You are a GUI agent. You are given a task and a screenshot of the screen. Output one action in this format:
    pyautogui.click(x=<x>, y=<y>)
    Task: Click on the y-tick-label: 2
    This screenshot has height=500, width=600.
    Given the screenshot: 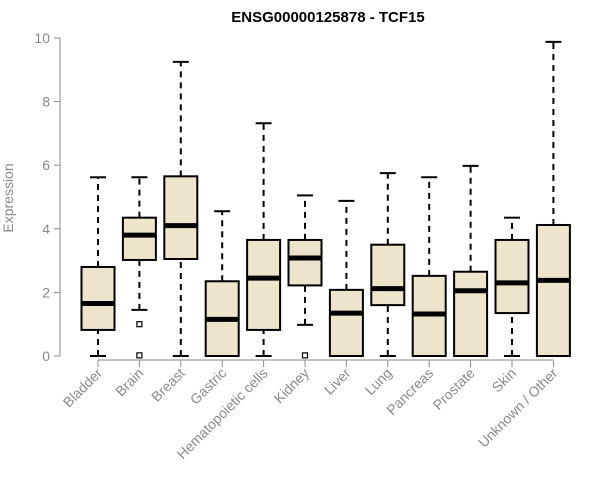 What is the action you would take?
    pyautogui.click(x=46, y=292)
    